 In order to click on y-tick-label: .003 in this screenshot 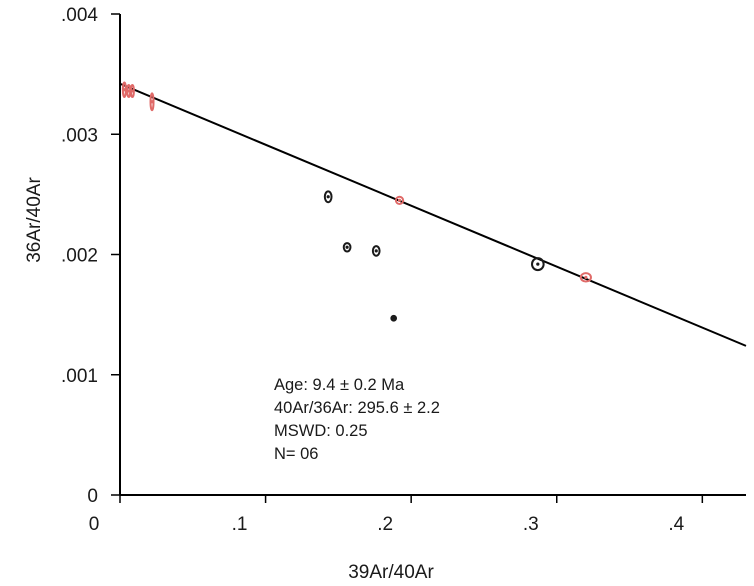, I will do `click(79, 135)`.